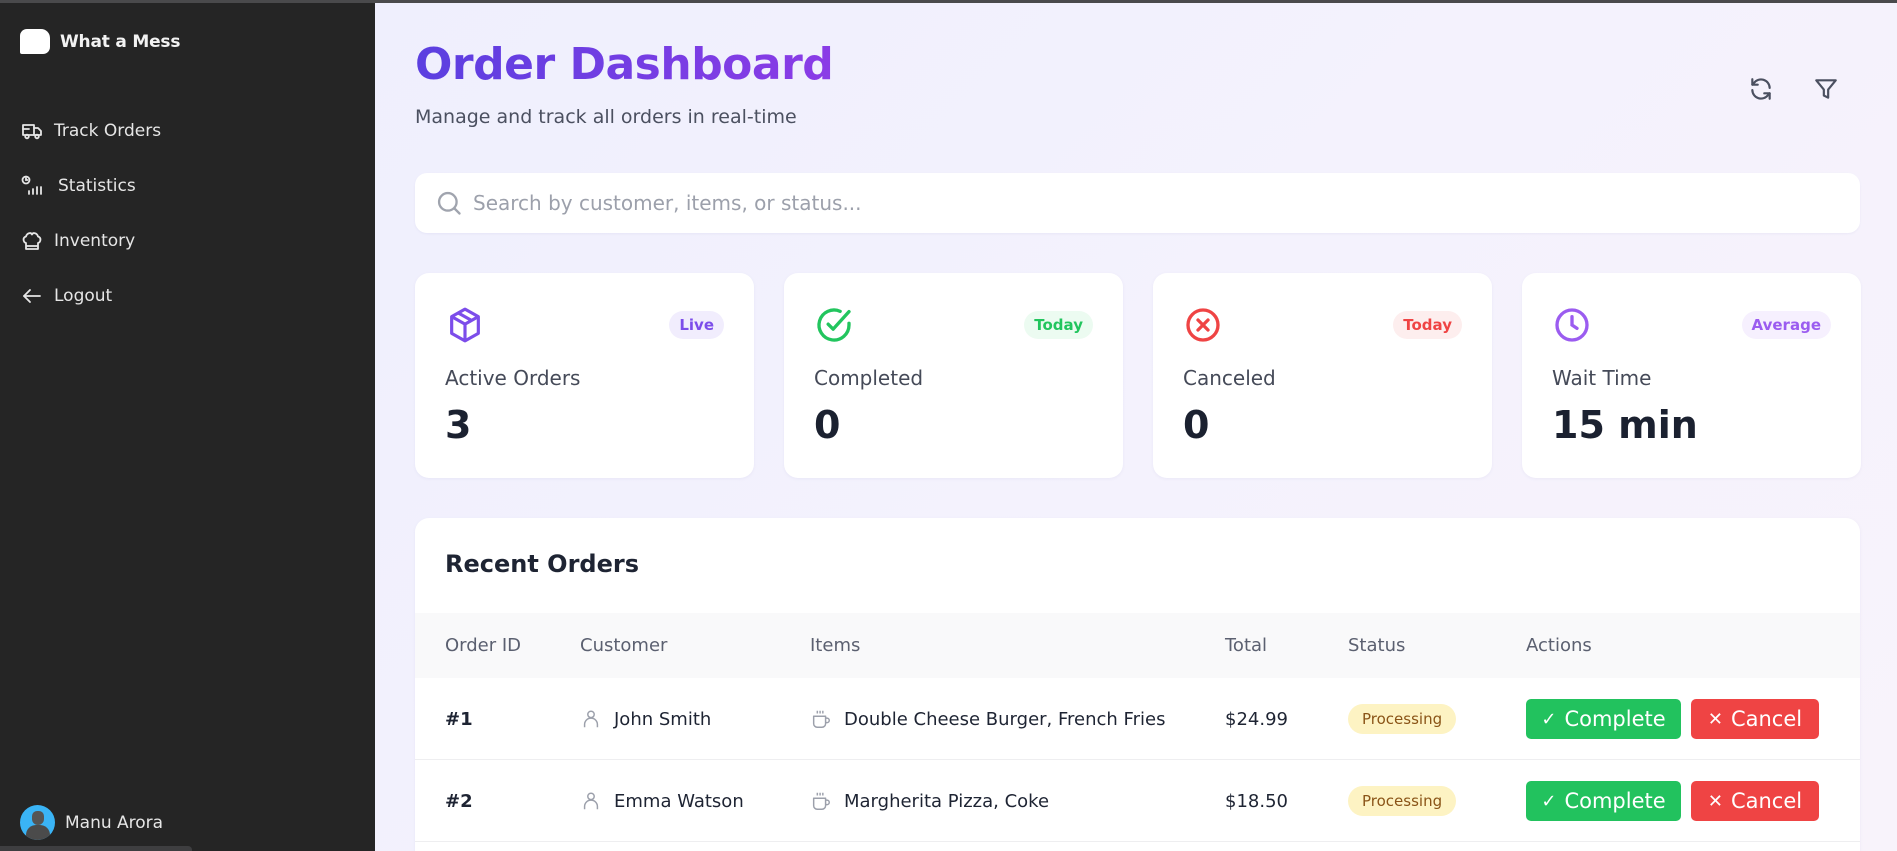 The width and height of the screenshot is (1897, 851). I want to click on sidebar-item-label: Inventory, so click(95, 240).